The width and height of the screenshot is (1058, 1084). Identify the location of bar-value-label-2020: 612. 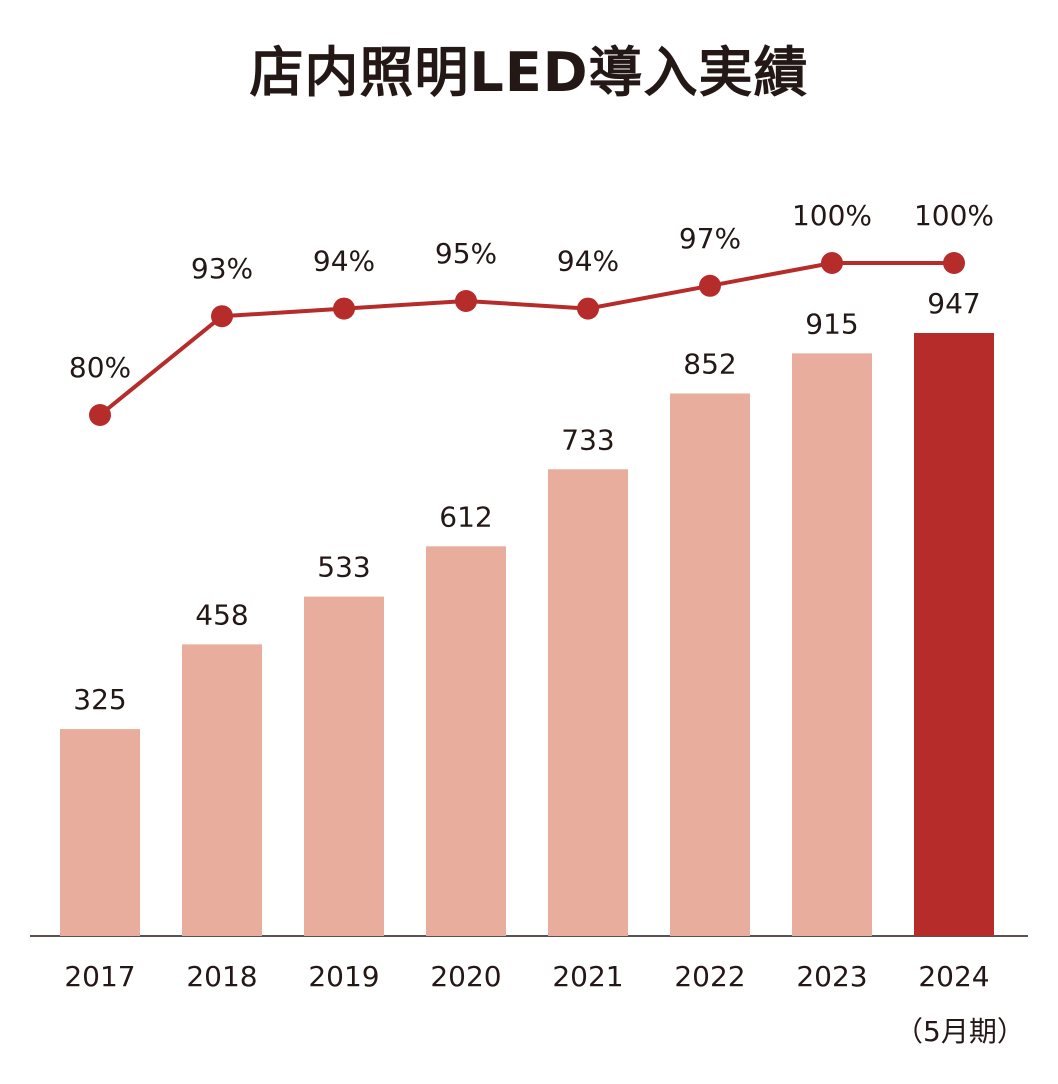
(465, 516).